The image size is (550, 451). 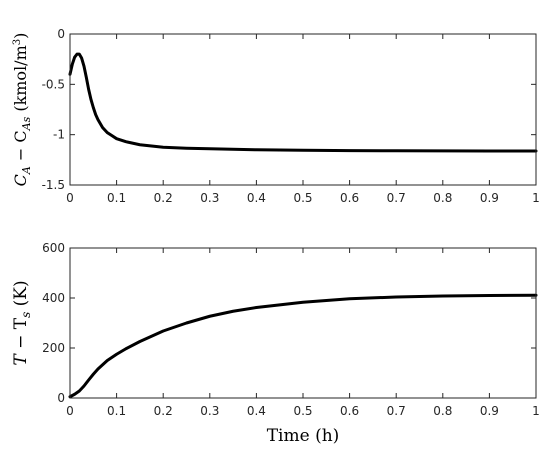 What do you see at coordinates (163, 198) in the screenshot?
I see `top-xtick-label: 0.2` at bounding box center [163, 198].